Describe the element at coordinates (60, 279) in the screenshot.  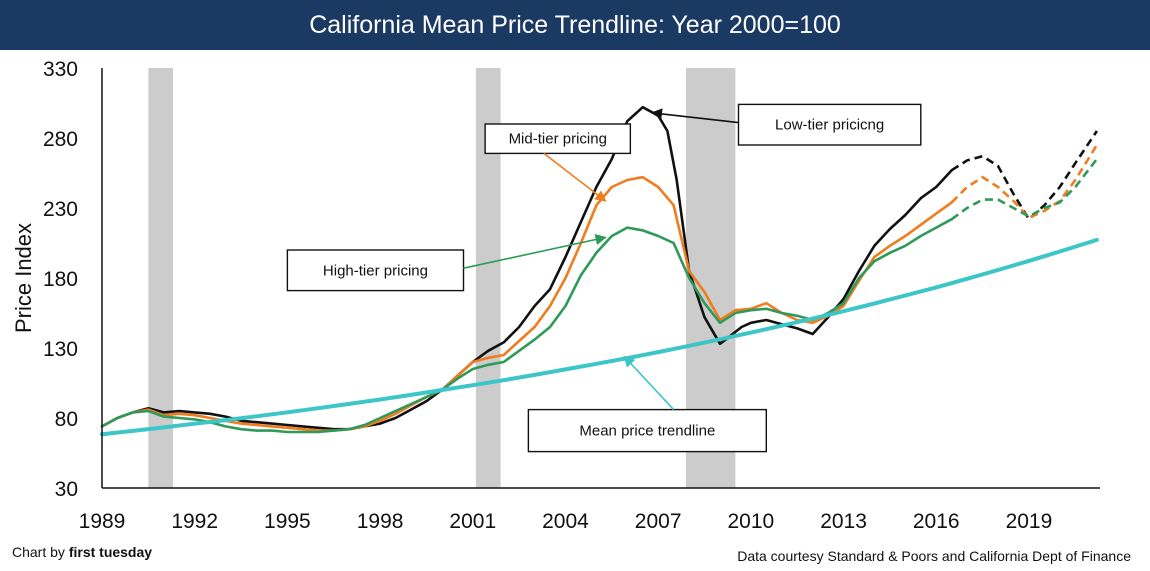
I see `y-tick-label: 180` at that location.